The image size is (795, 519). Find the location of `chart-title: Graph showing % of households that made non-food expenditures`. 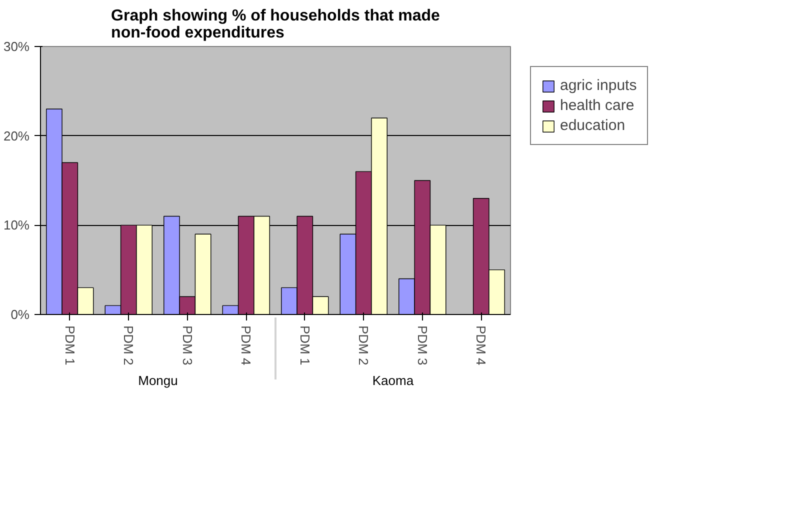

chart-title: Graph showing % of households that made non-food expenditures is located at coordinates (275, 25).